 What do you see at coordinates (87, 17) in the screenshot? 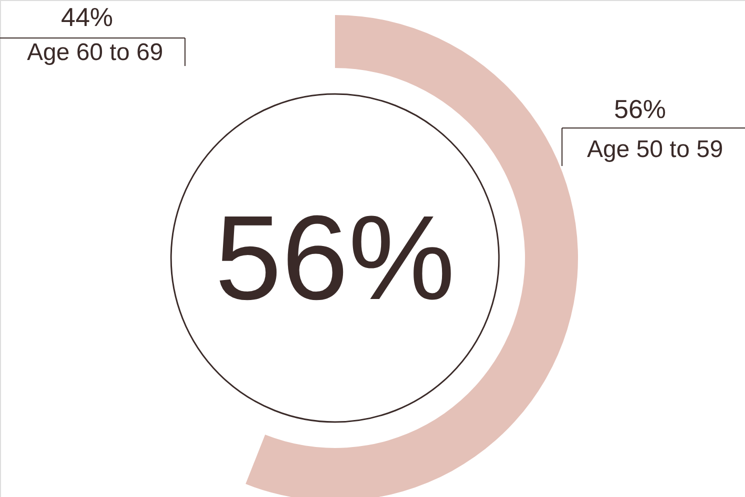
I see `data-label: 44%` at bounding box center [87, 17].